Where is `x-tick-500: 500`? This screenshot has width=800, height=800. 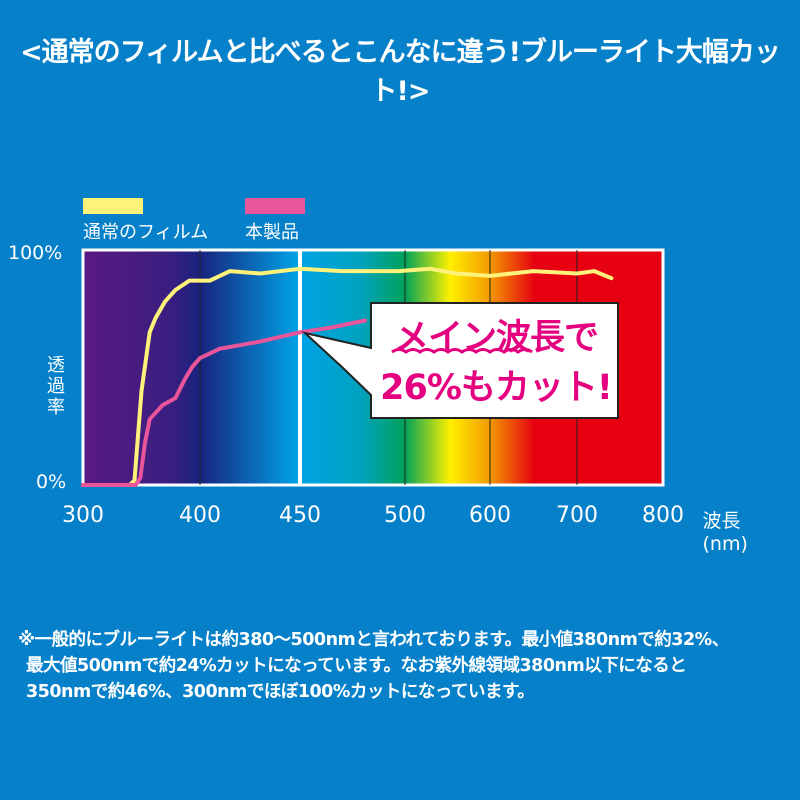 x-tick-500: 500 is located at coordinates (405, 515).